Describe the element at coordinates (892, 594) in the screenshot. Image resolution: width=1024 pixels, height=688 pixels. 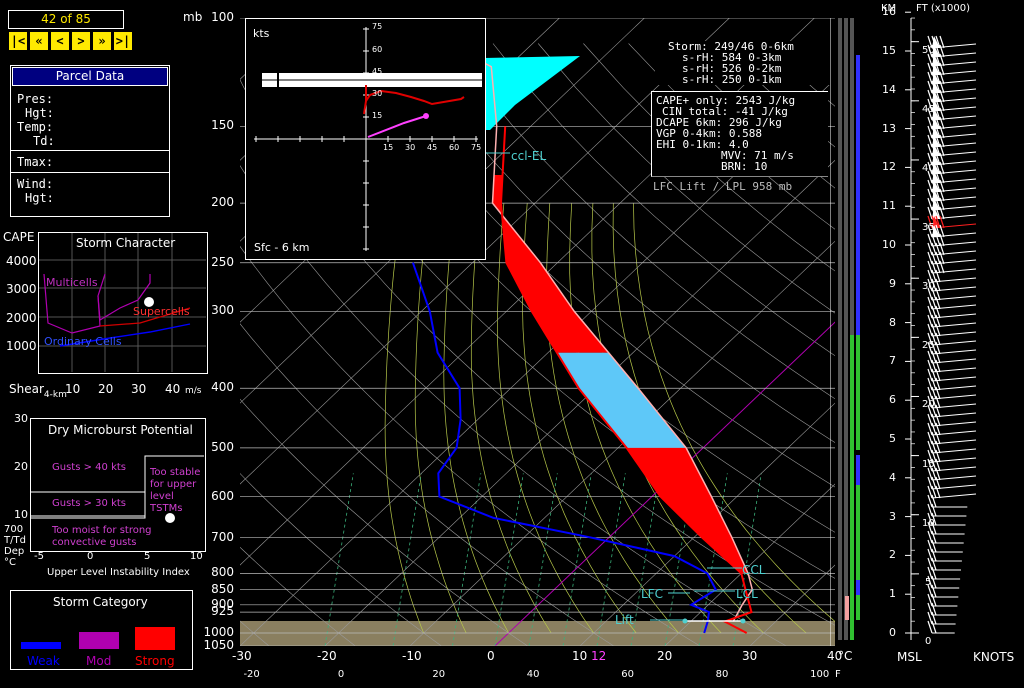
I see `km-tick-label: 1` at that location.